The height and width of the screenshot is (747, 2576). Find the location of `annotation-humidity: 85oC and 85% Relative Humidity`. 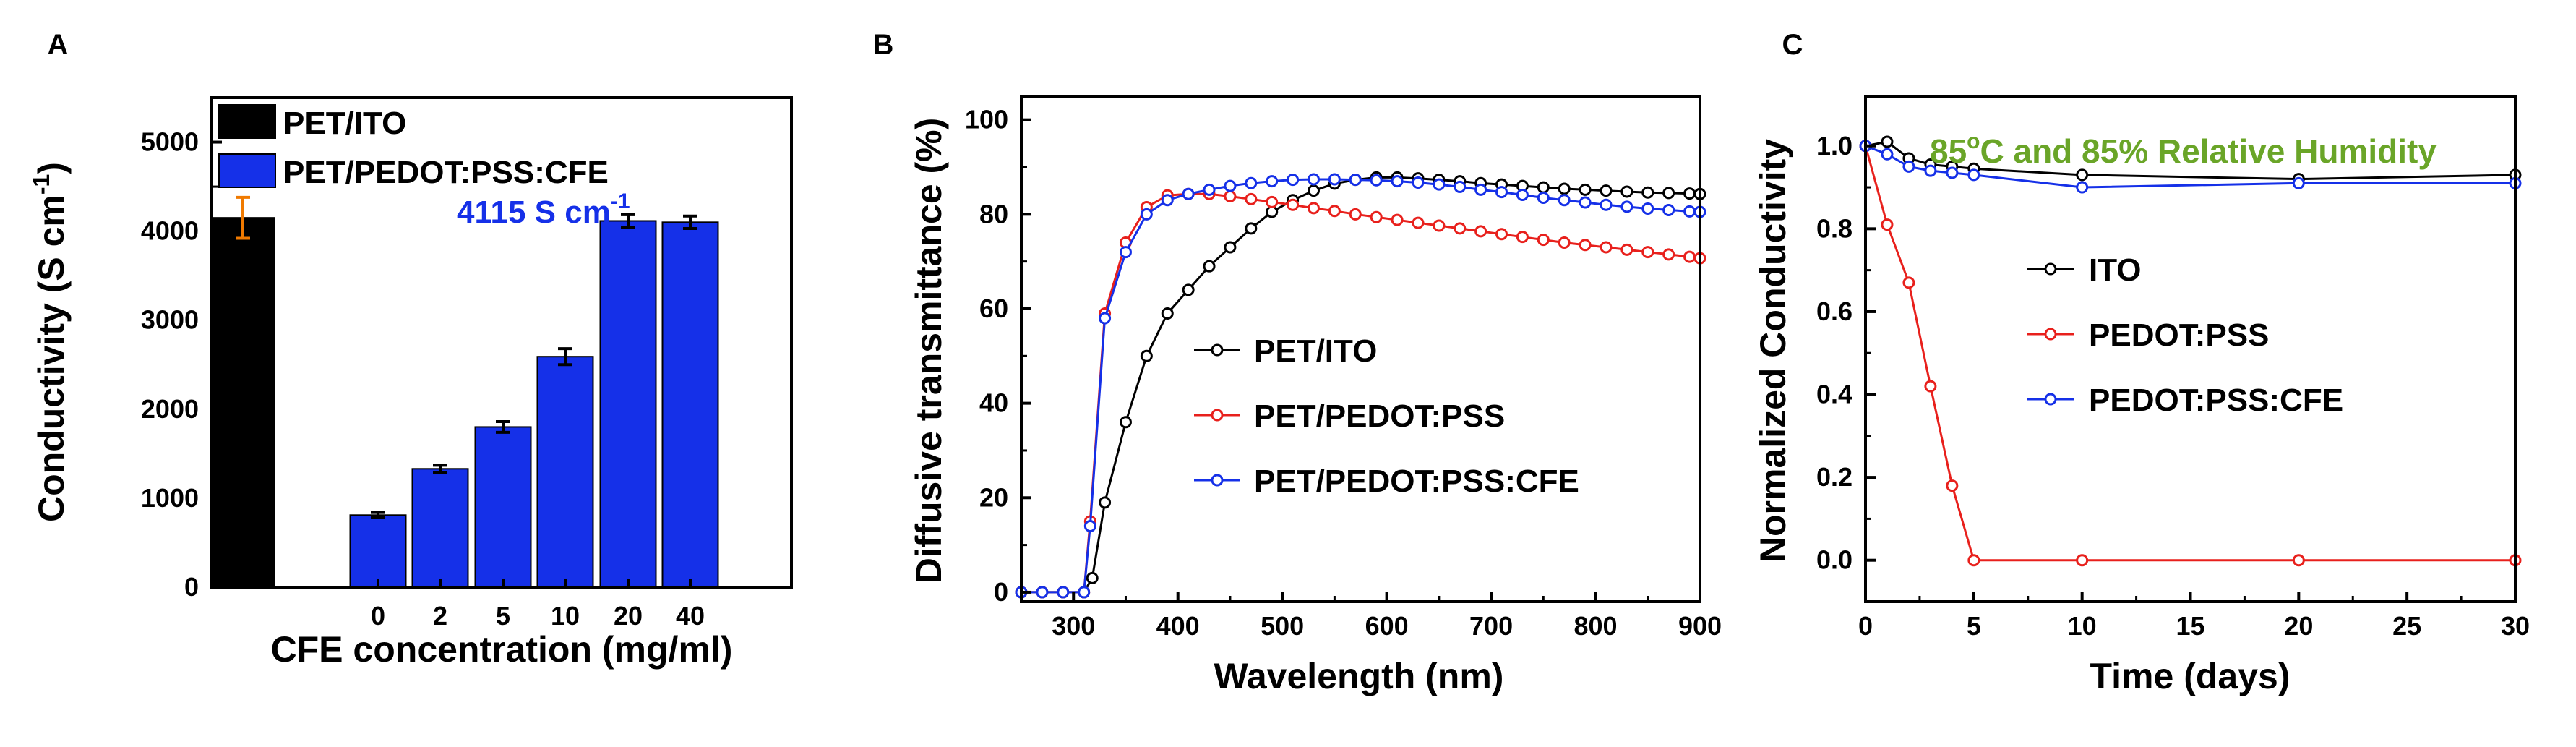

annotation-humidity: 85oC and 85% Relative Humidity is located at coordinates (2183, 149).